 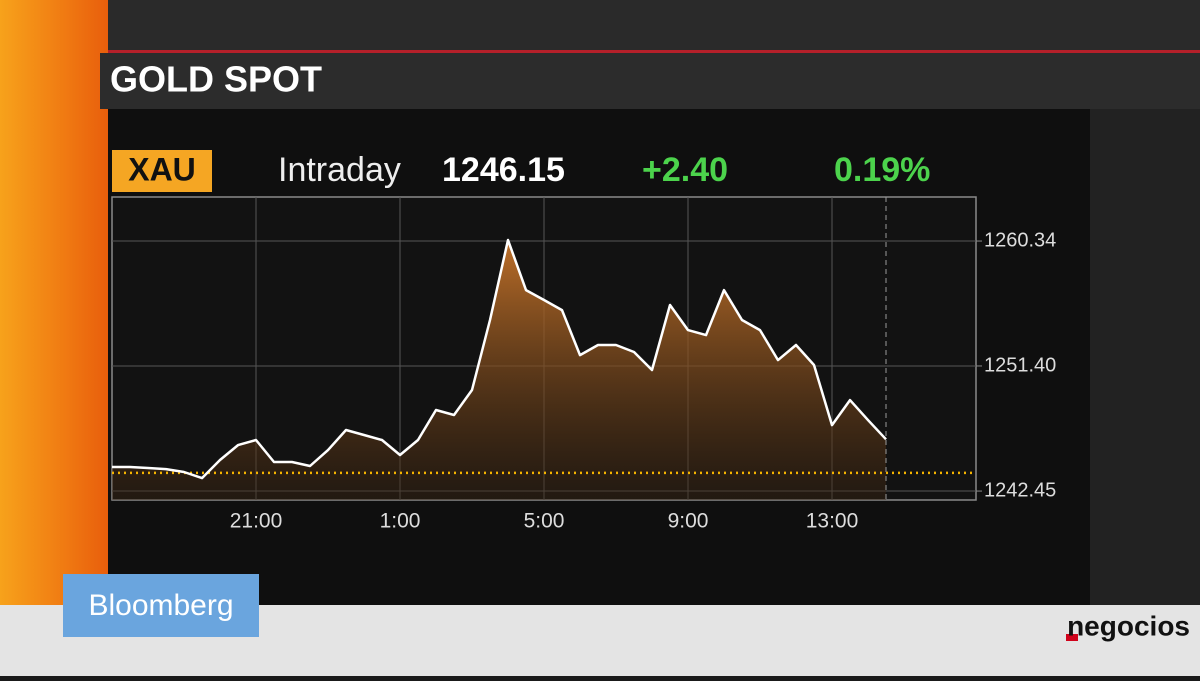 I want to click on network: Bloomberg, so click(x=160, y=605).